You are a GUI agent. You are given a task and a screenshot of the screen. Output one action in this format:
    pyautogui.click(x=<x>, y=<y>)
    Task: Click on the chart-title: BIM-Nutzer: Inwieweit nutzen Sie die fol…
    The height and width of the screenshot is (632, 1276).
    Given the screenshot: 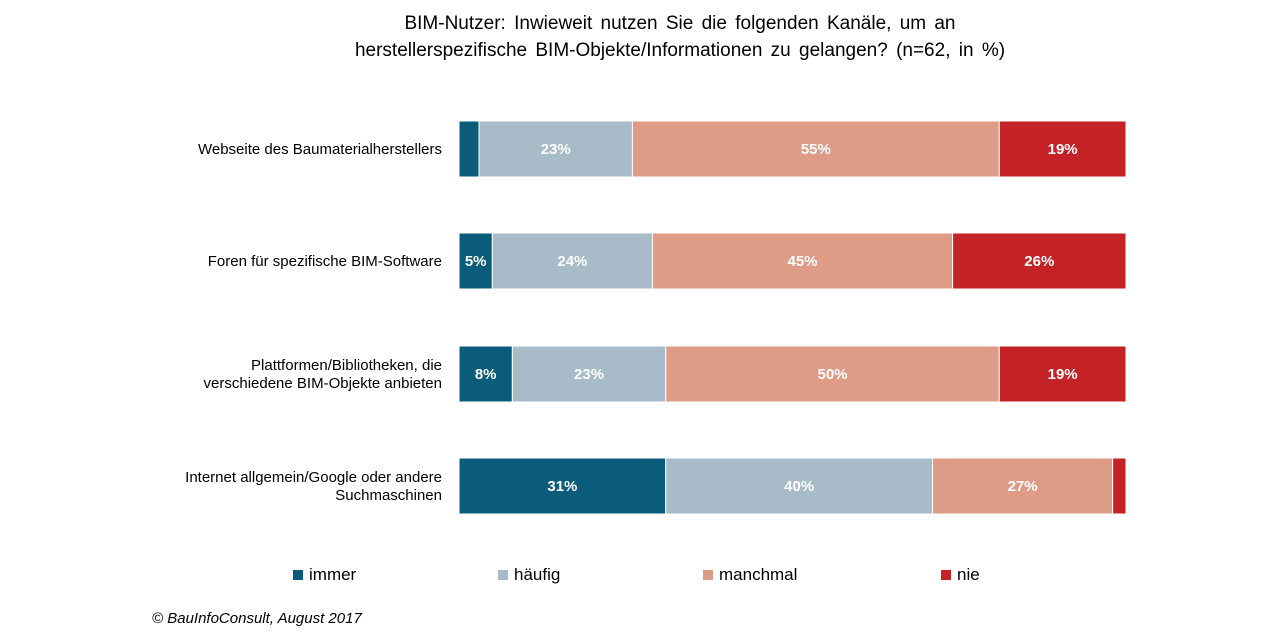 What is the action you would take?
    pyautogui.click(x=680, y=37)
    